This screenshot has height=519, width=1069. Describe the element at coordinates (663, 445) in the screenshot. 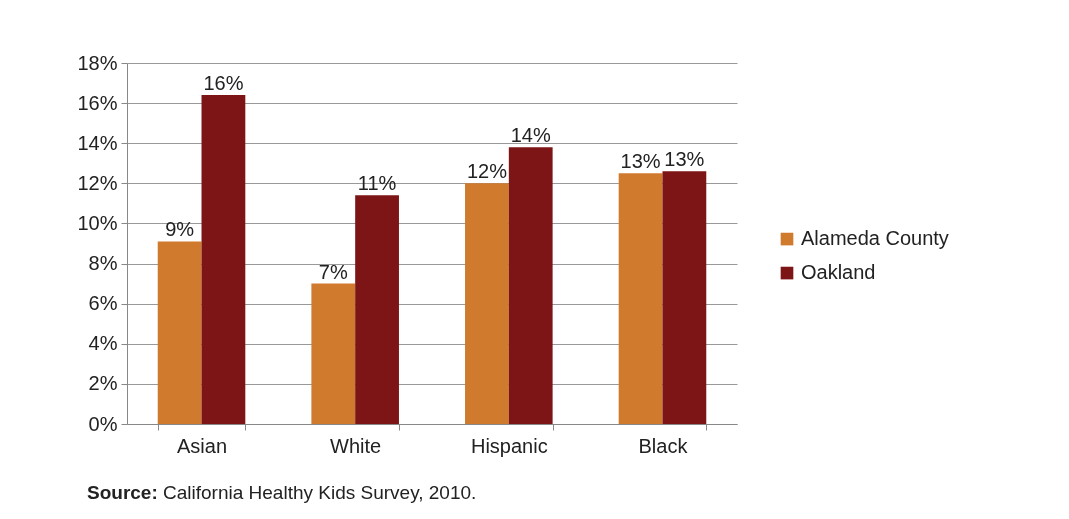

I see `x-tick-label: Black` at that location.